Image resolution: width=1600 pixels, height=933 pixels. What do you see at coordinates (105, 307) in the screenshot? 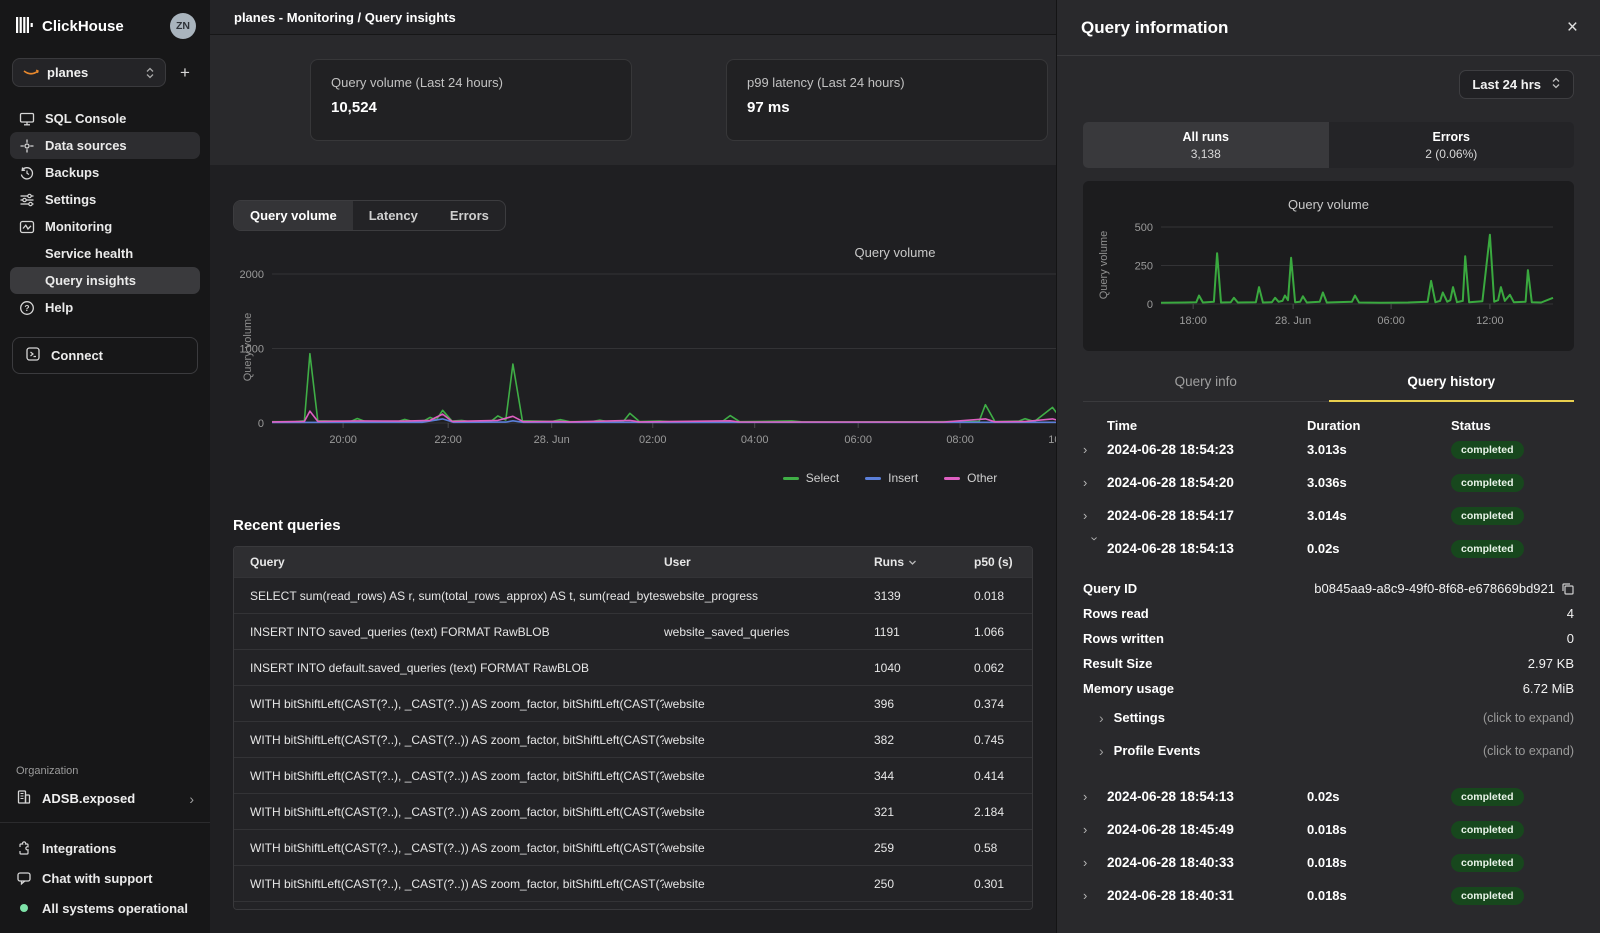
I see `sidebar-item-help: ? Help` at bounding box center [105, 307].